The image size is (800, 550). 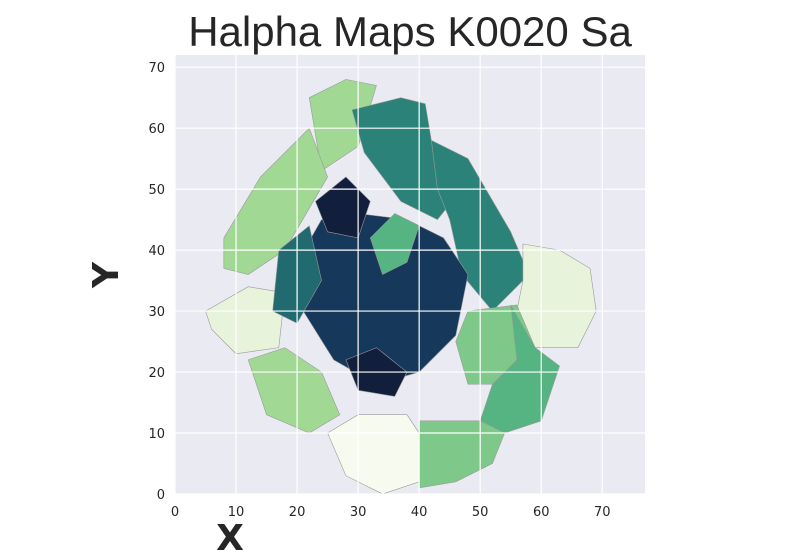 What do you see at coordinates (556, 295) in the screenshot?
I see `region-right-white` at bounding box center [556, 295].